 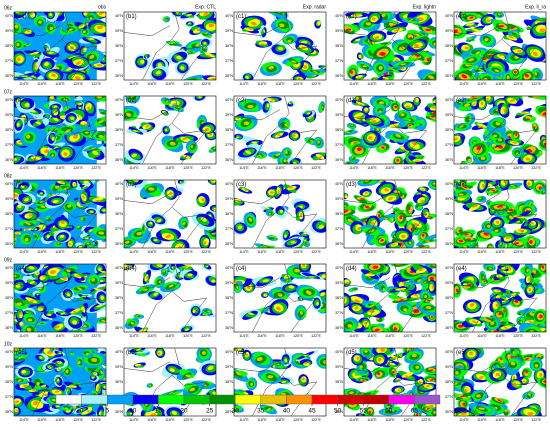 I want to click on panel-label: (e5), so click(x=461, y=353).